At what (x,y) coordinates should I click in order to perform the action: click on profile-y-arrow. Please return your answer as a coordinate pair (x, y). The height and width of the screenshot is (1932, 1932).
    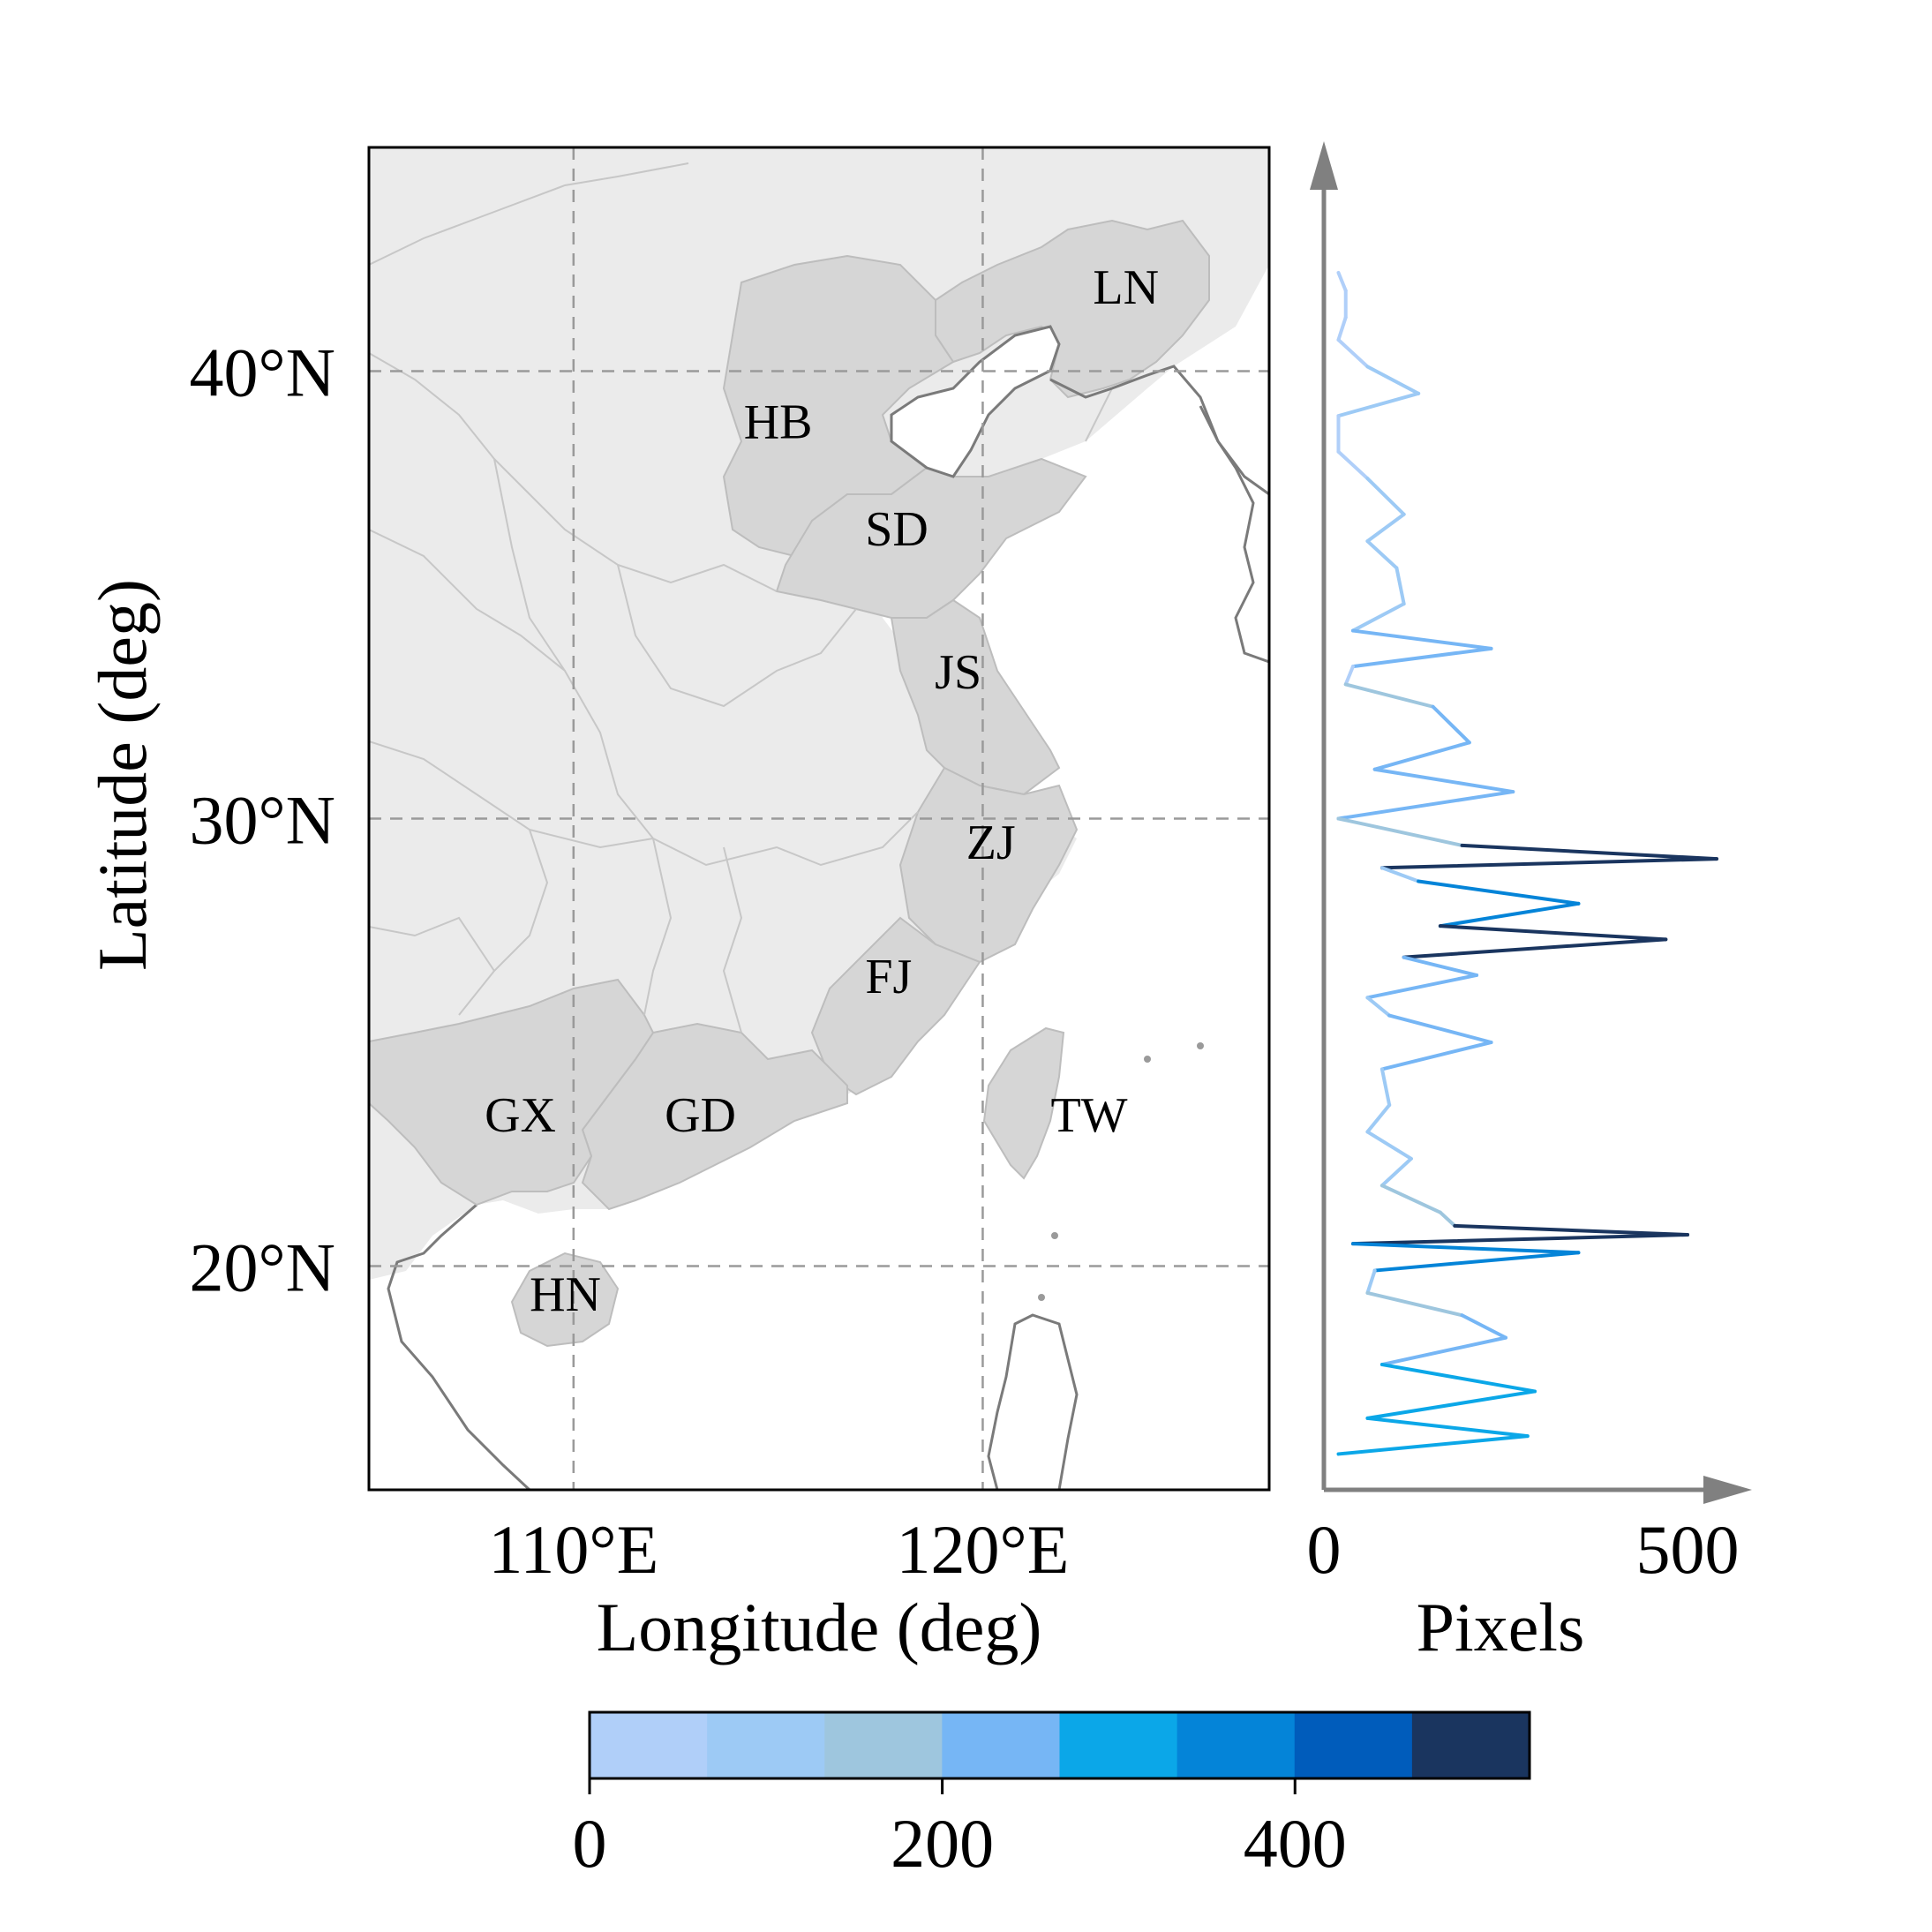
    Looking at the image, I should click on (1324, 165).